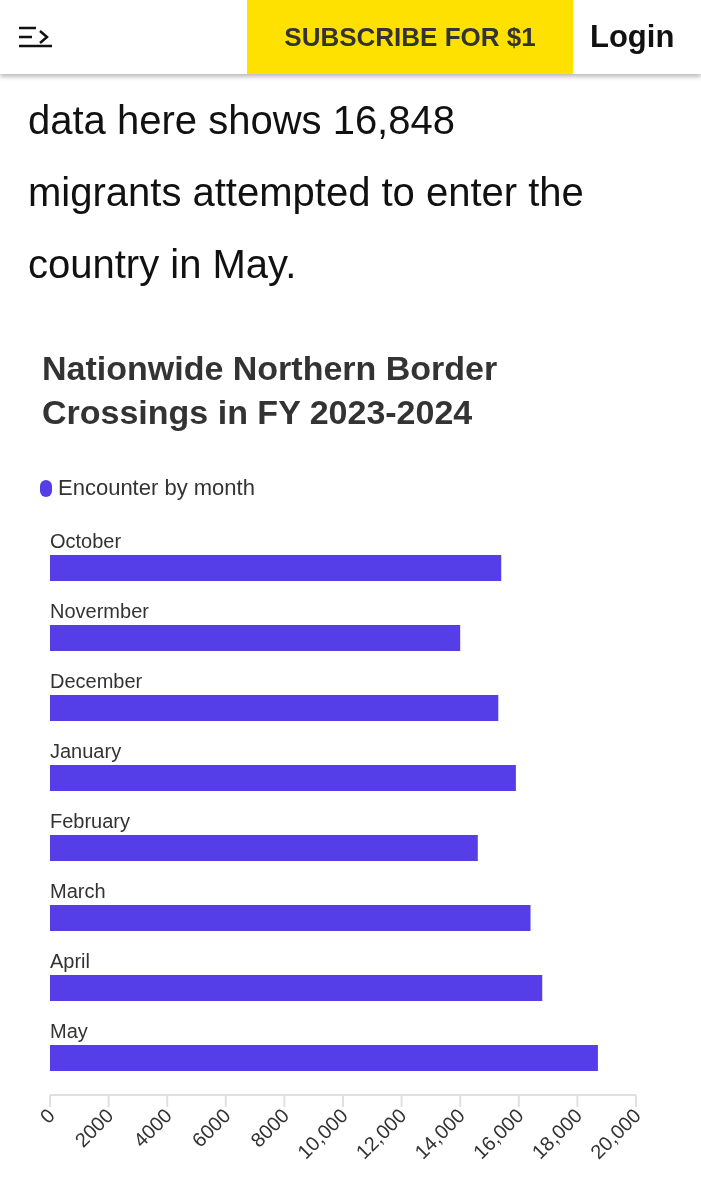 Image resolution: width=701 pixels, height=1200 pixels. I want to click on y-tick-label: May, so click(69, 1031).